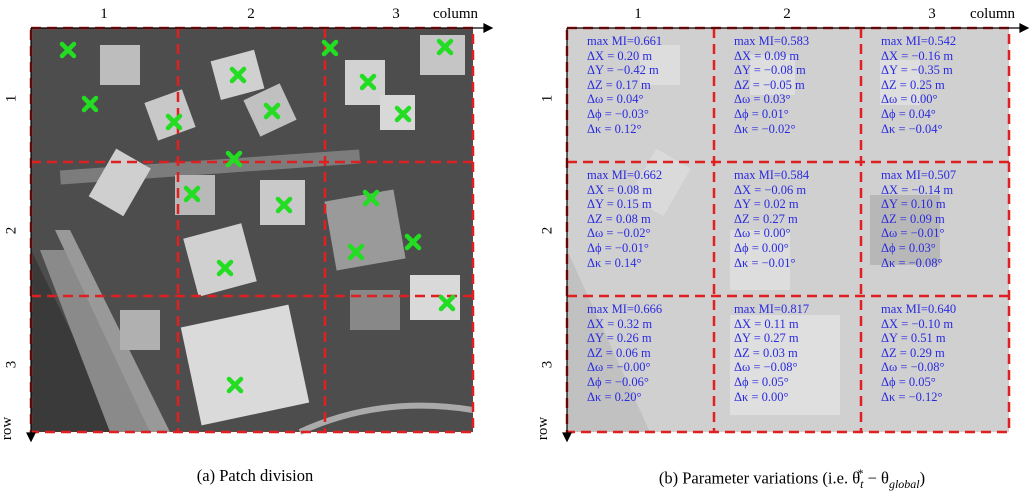 The width and height of the screenshot is (1032, 497). I want to click on parameter-variation: Δϕ = 0.01°, so click(761, 113).